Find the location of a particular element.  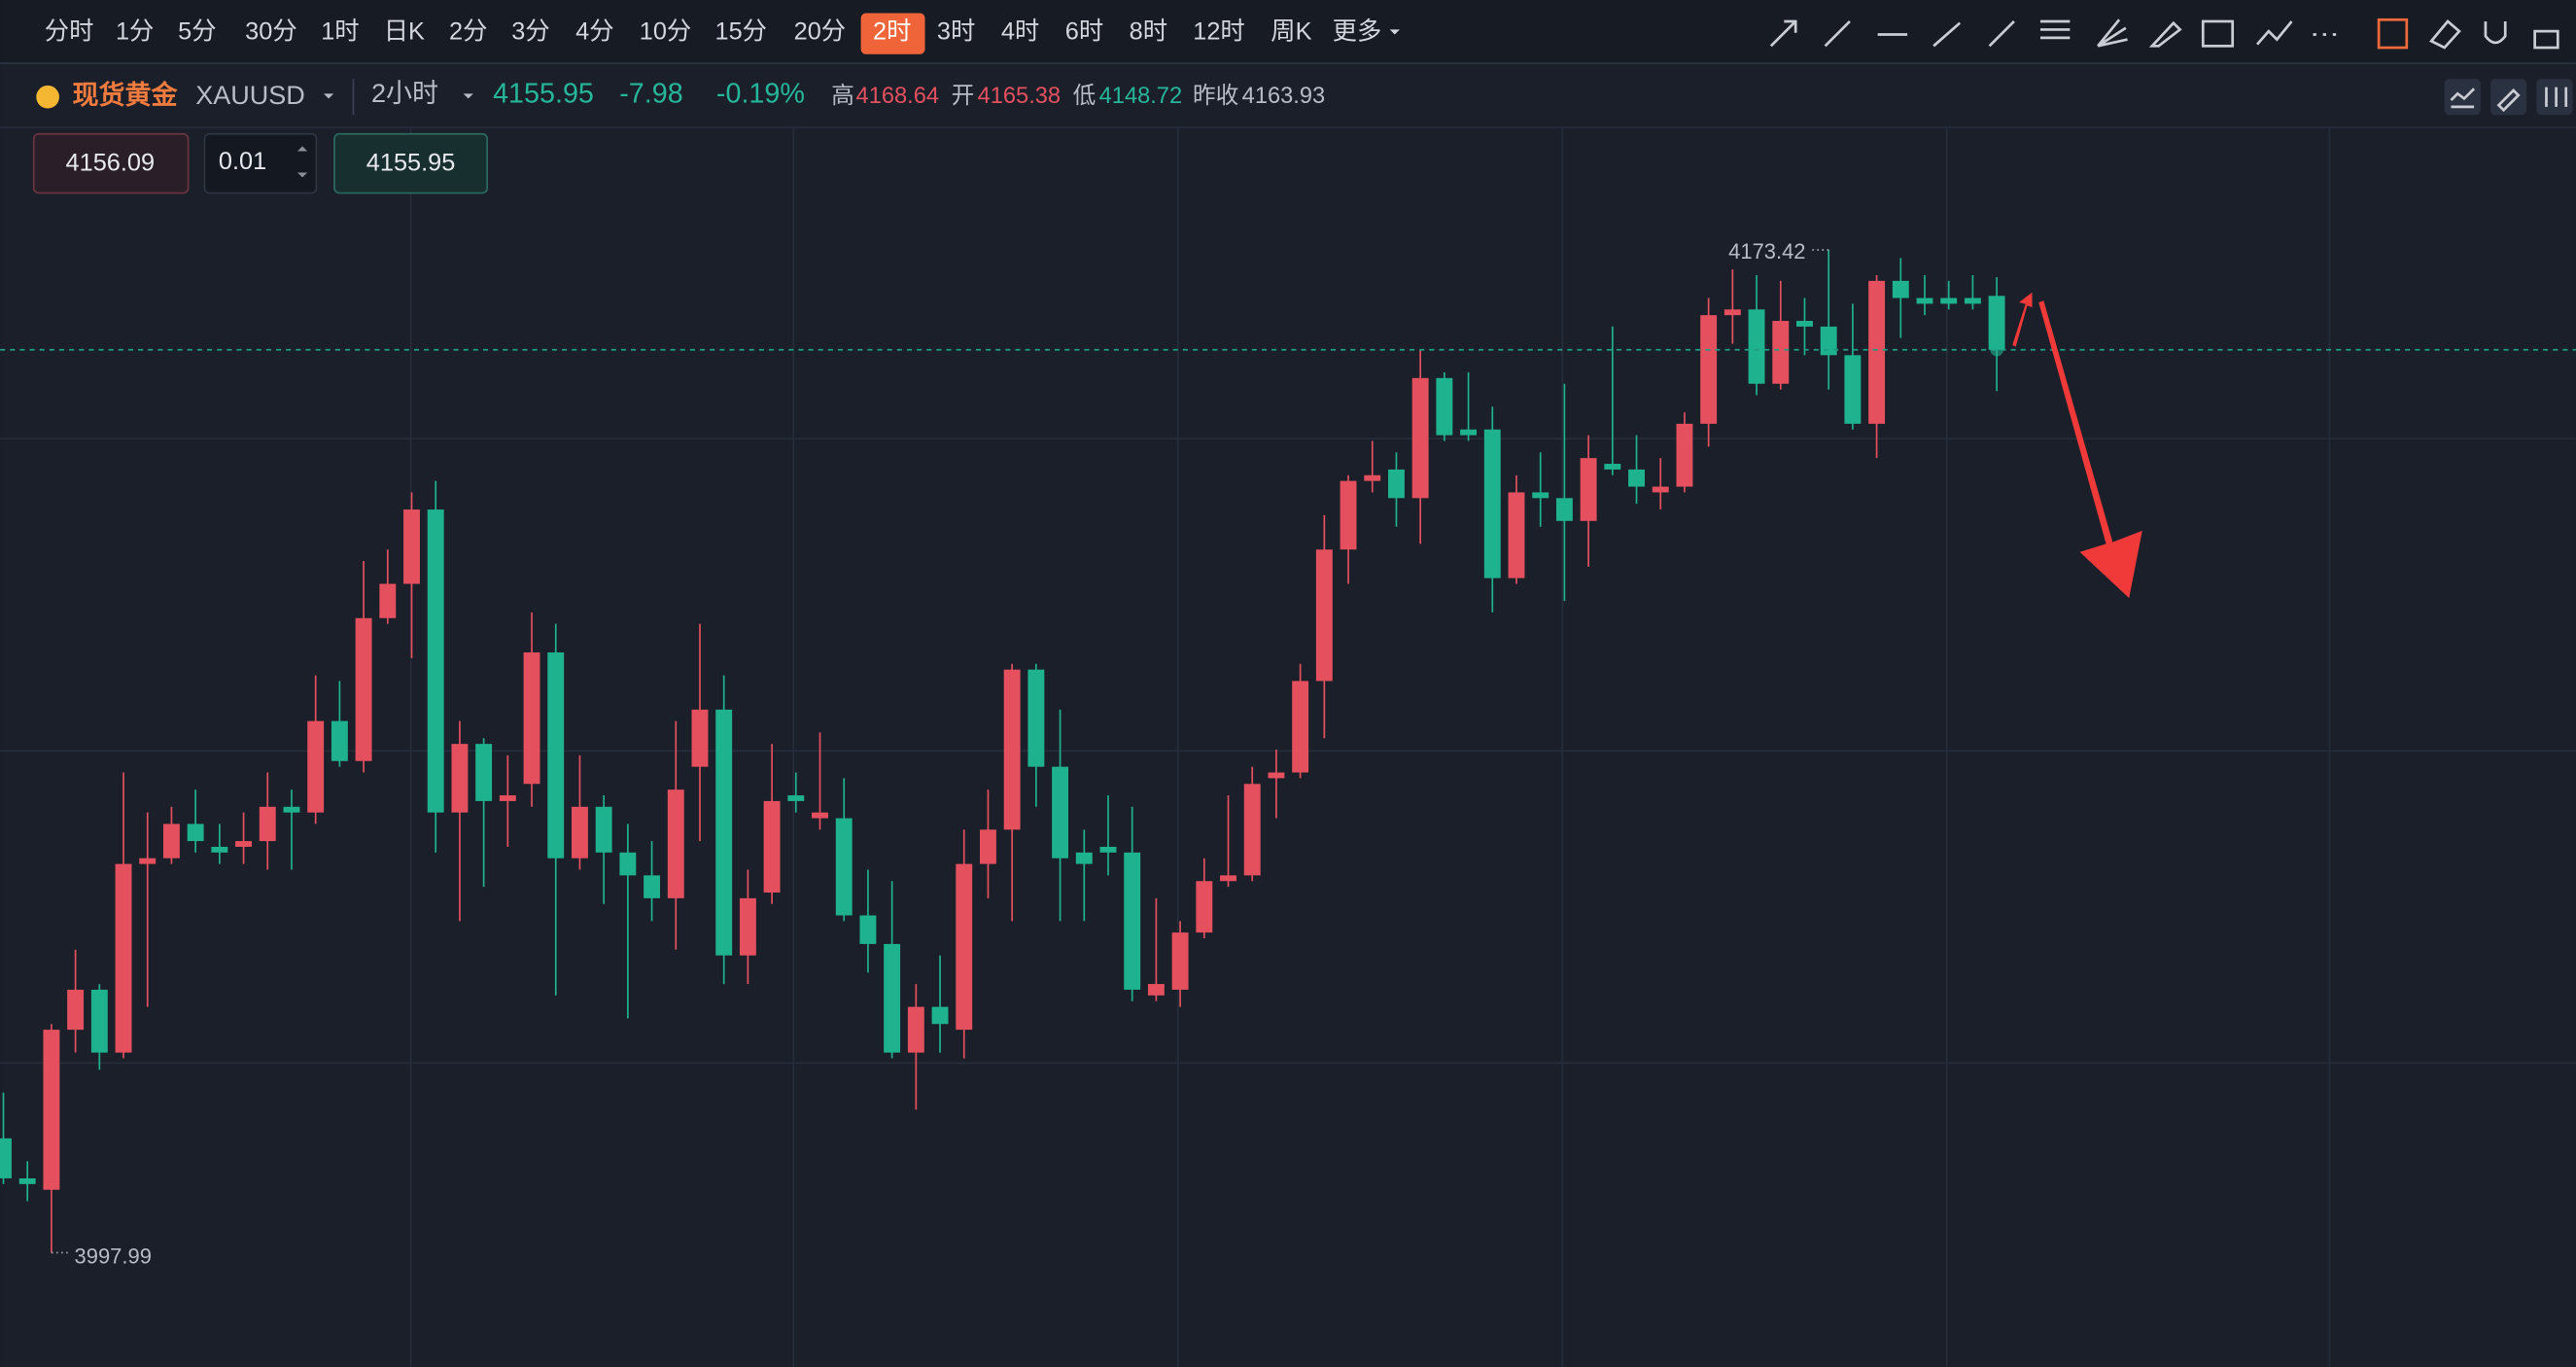

last-price: 4155.95 is located at coordinates (544, 94).